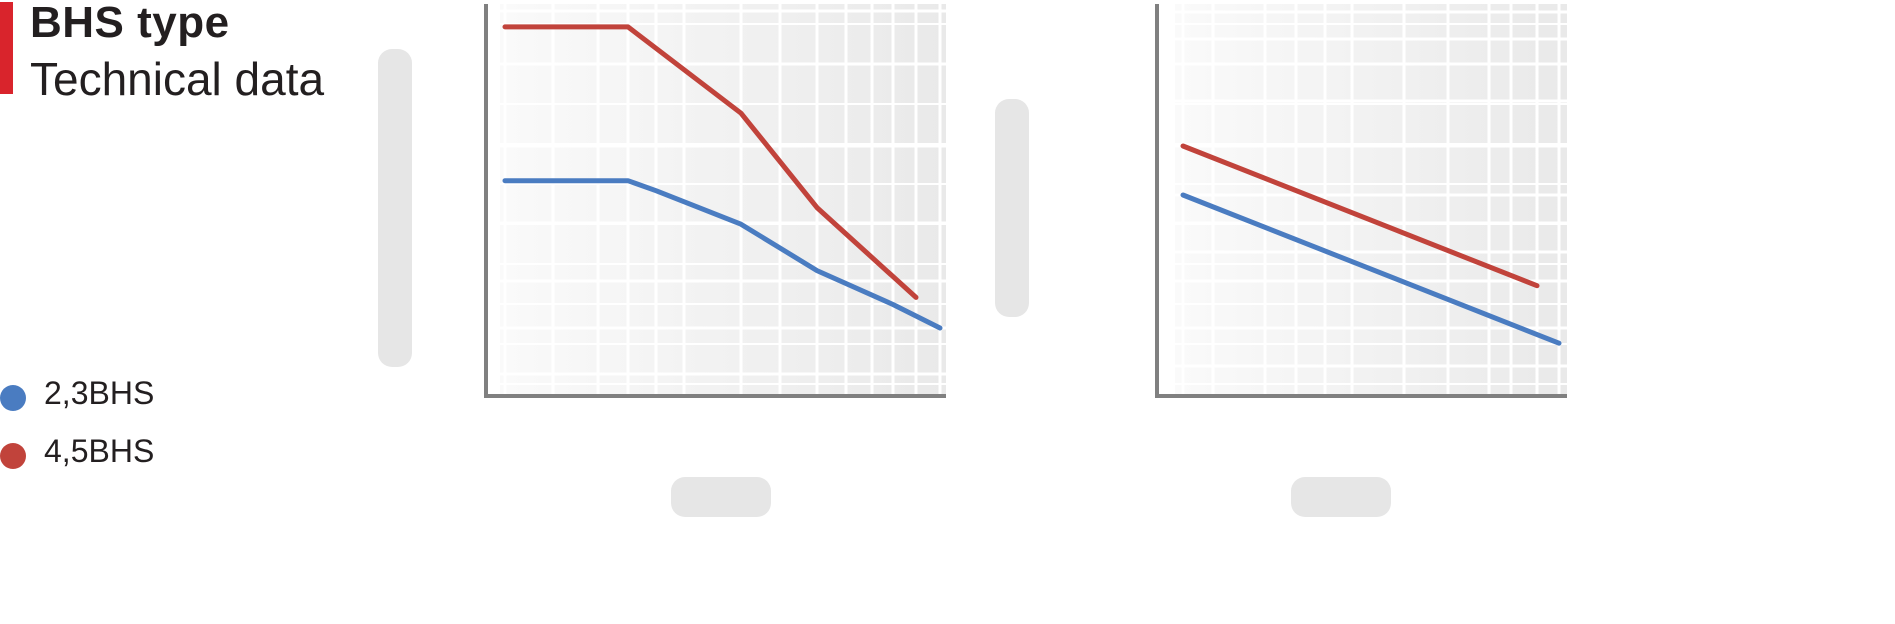  Describe the element at coordinates (99, 451) in the screenshot. I see `legend-label: 4,5BHS` at that location.